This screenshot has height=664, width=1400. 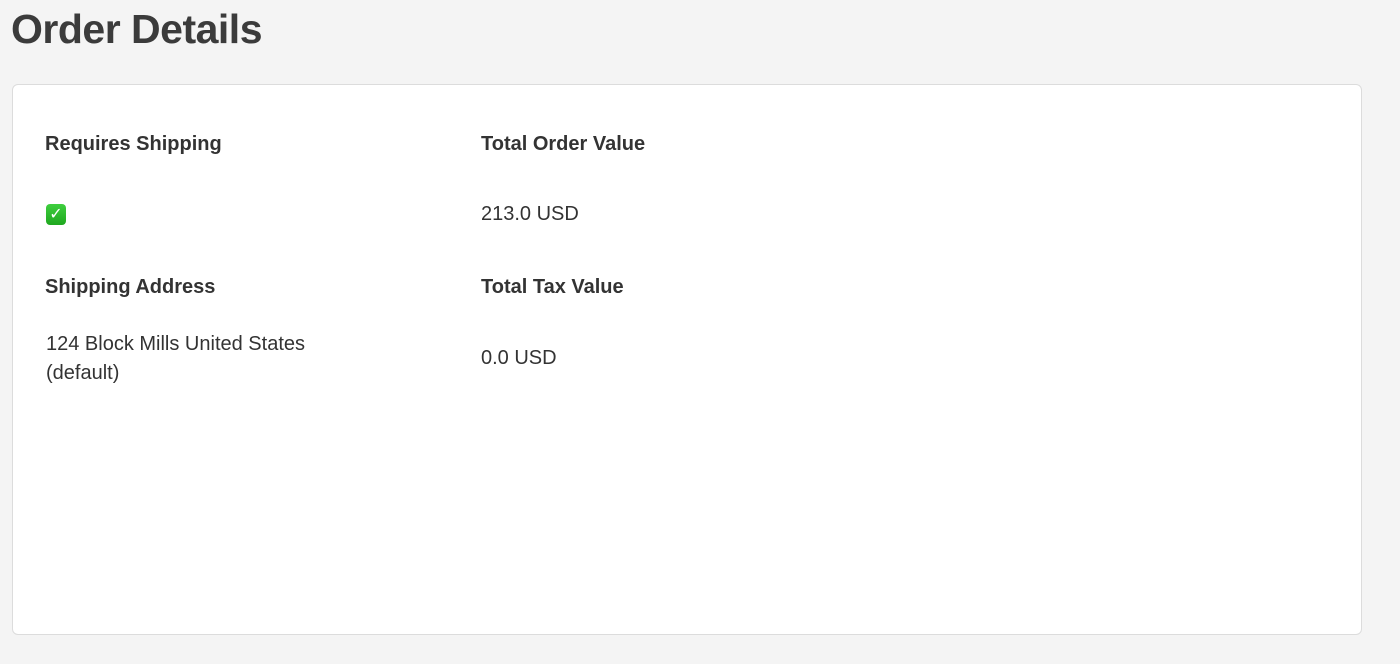 I want to click on page-title: Order Details, so click(x=137, y=29).